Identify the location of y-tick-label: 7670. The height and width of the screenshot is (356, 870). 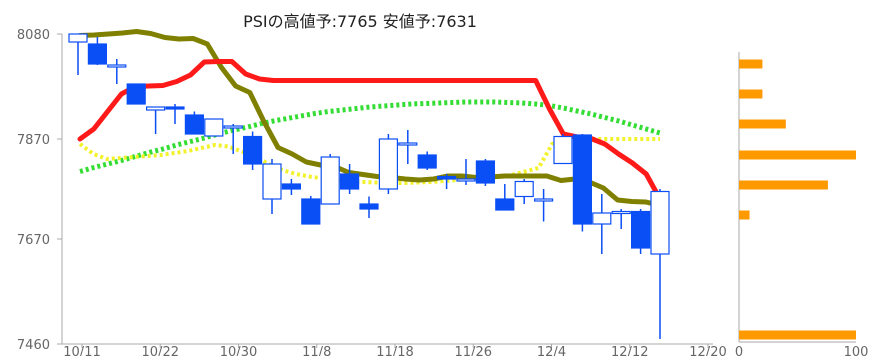
(33, 240).